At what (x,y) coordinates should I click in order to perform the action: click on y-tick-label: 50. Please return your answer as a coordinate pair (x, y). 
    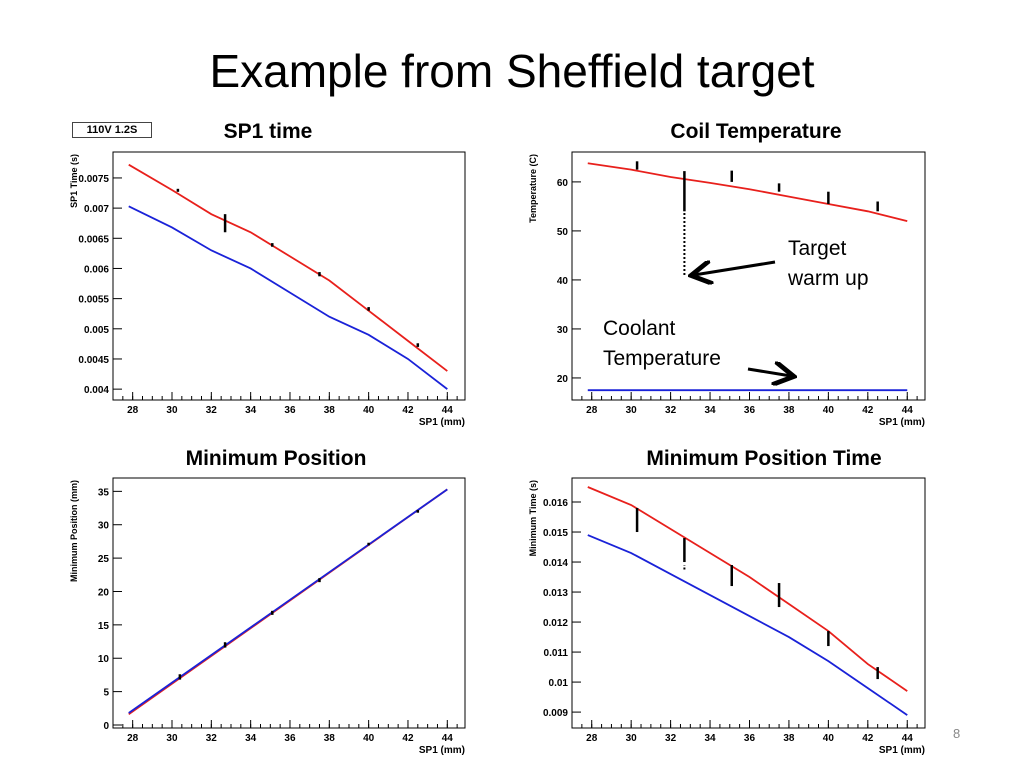
    Looking at the image, I should click on (563, 232).